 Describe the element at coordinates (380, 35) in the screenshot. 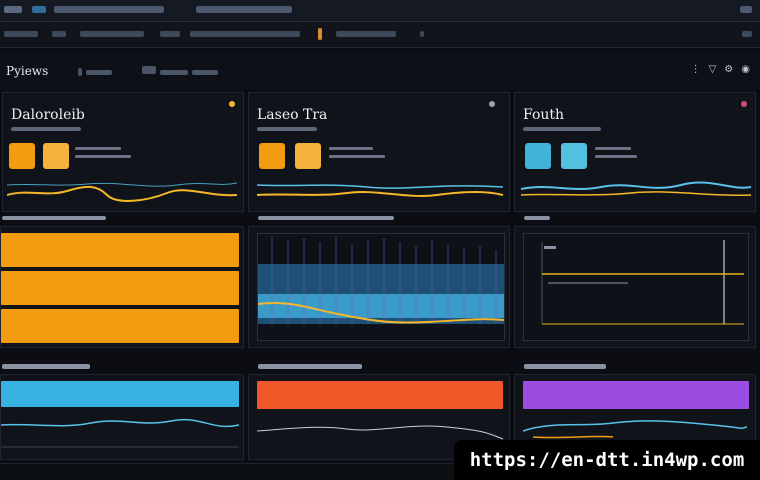

I see `toolbar` at that location.